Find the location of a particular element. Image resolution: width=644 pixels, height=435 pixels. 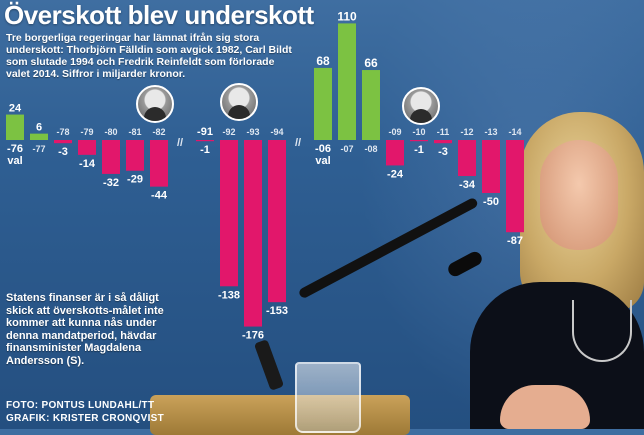

tick-label--06: -06 is located at coordinates (323, 149).